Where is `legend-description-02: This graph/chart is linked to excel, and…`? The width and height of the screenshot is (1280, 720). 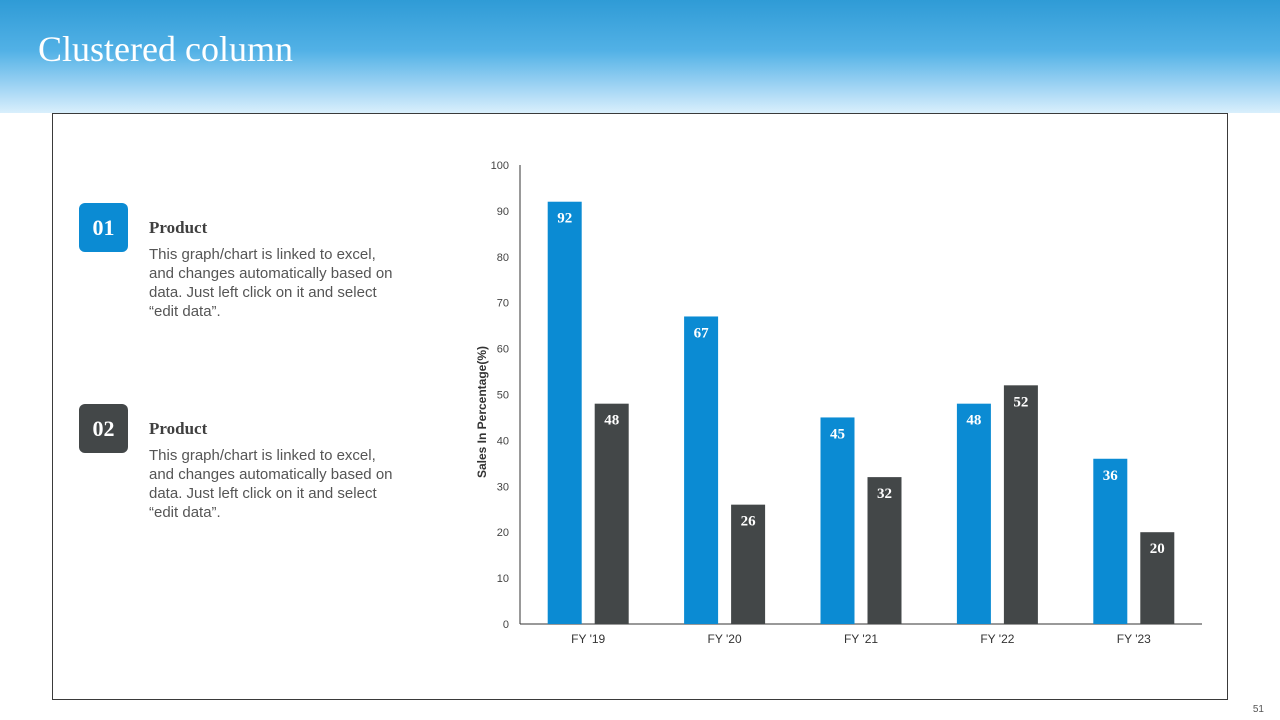 legend-description-02: This graph/chart is linked to excel, and… is located at coordinates (271, 484).